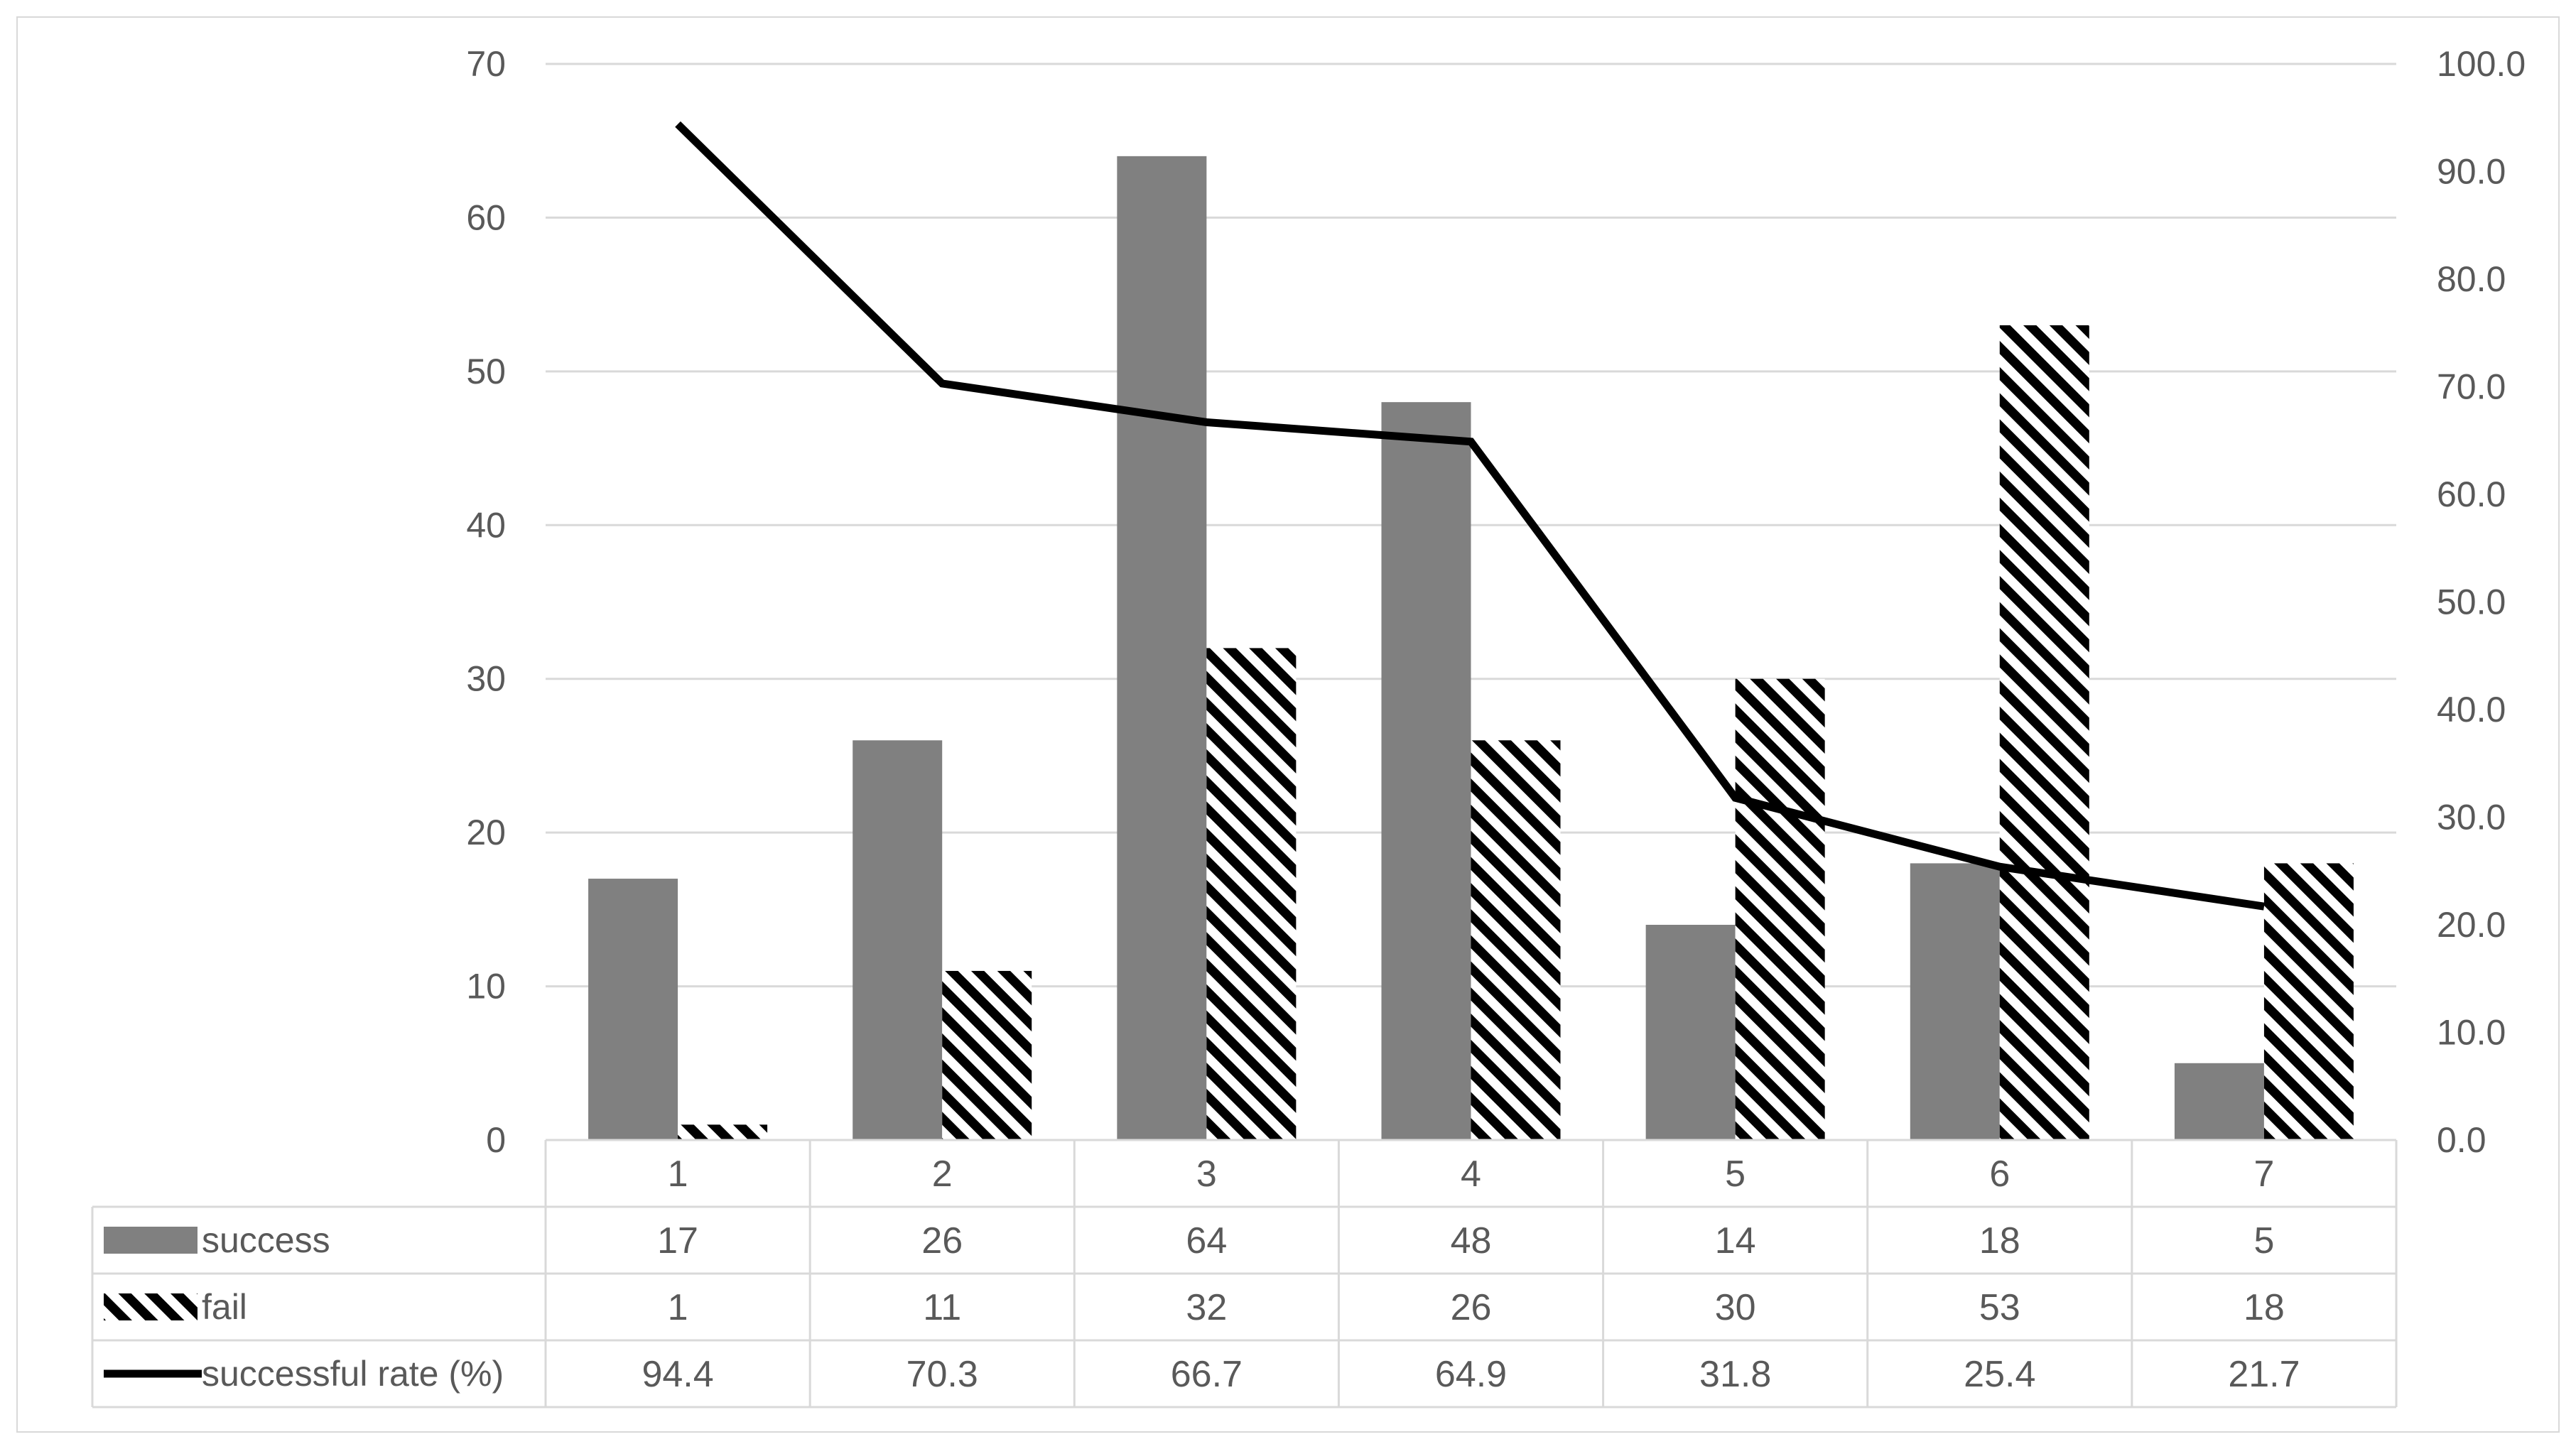 The image size is (2576, 1449). What do you see at coordinates (1207, 1375) in the screenshot?
I see `table-cell-value: 66.7` at bounding box center [1207, 1375].